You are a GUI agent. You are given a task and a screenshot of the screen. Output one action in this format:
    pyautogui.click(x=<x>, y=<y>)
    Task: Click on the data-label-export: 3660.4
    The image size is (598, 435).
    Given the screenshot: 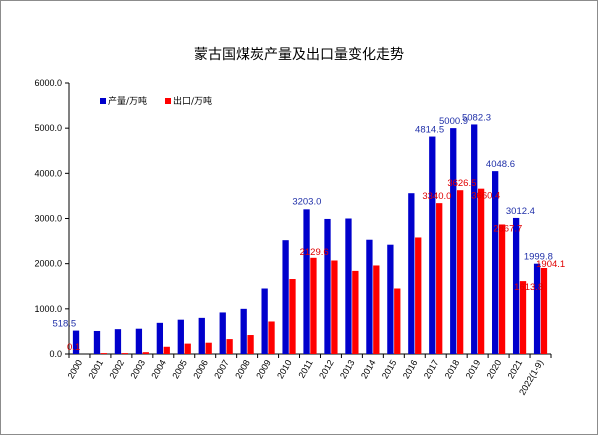 What is the action you would take?
    pyautogui.click(x=485, y=196)
    